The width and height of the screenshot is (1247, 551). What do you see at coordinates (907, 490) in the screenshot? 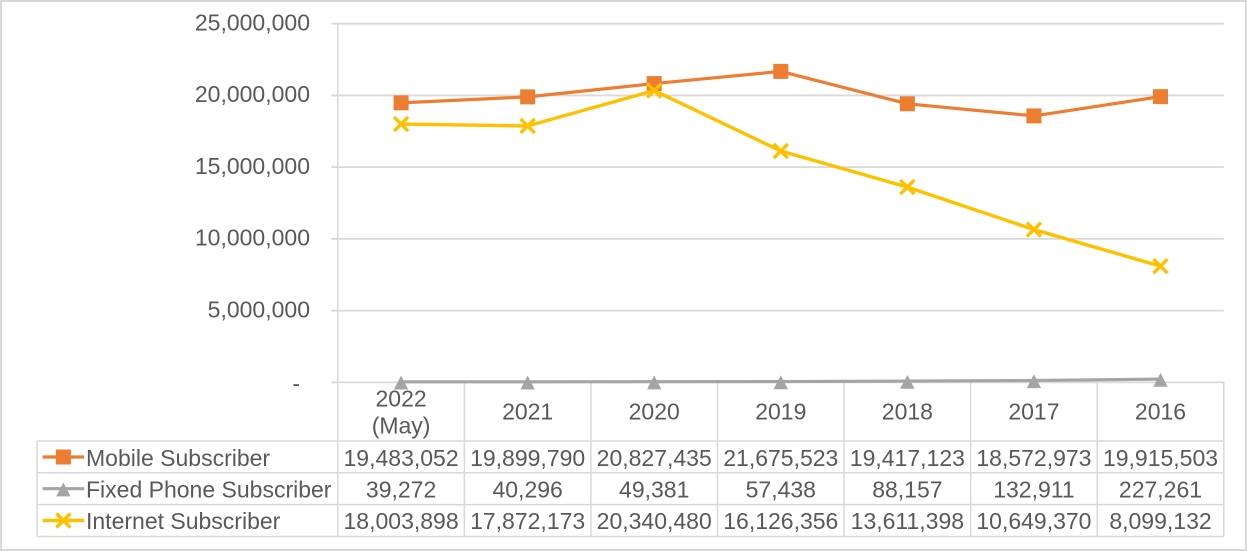
I see `svg-text: 88,157` at bounding box center [907, 490].